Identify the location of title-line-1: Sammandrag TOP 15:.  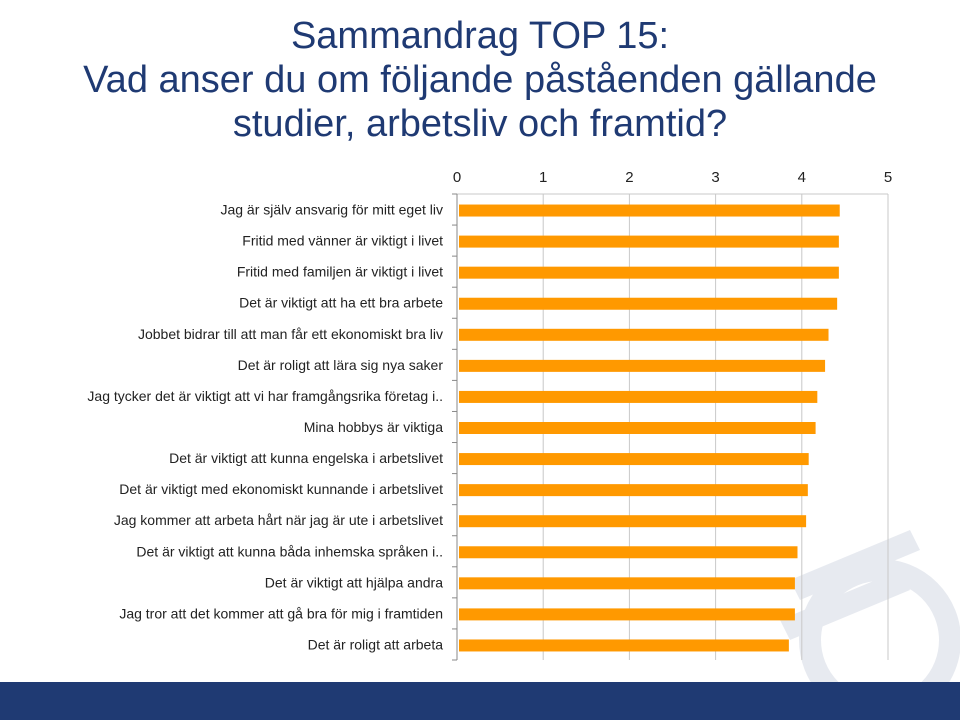
(480, 36).